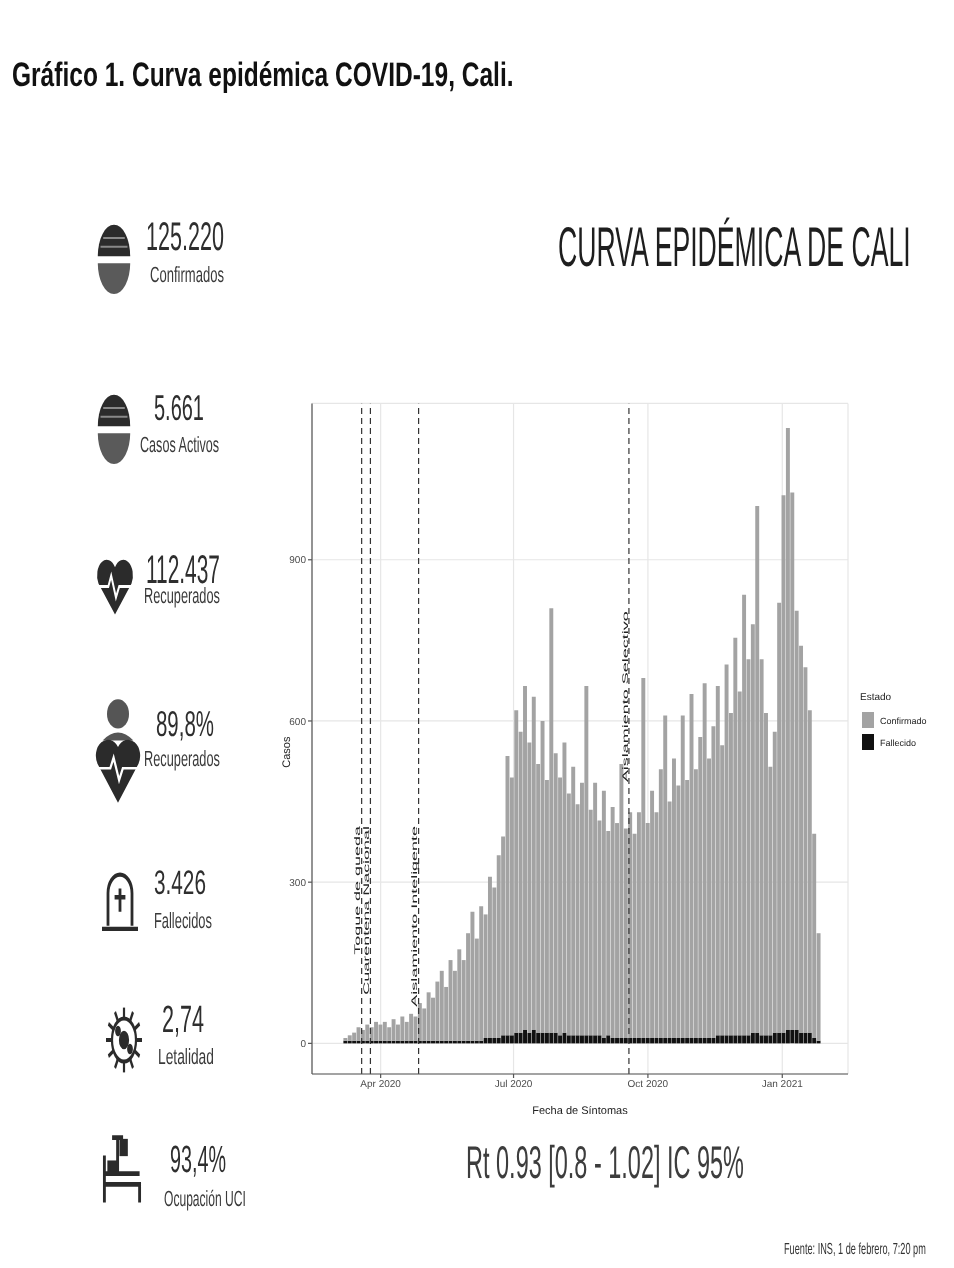 The image size is (954, 1268). Describe the element at coordinates (179, 410) in the screenshot. I see `text: 5.661` at that location.